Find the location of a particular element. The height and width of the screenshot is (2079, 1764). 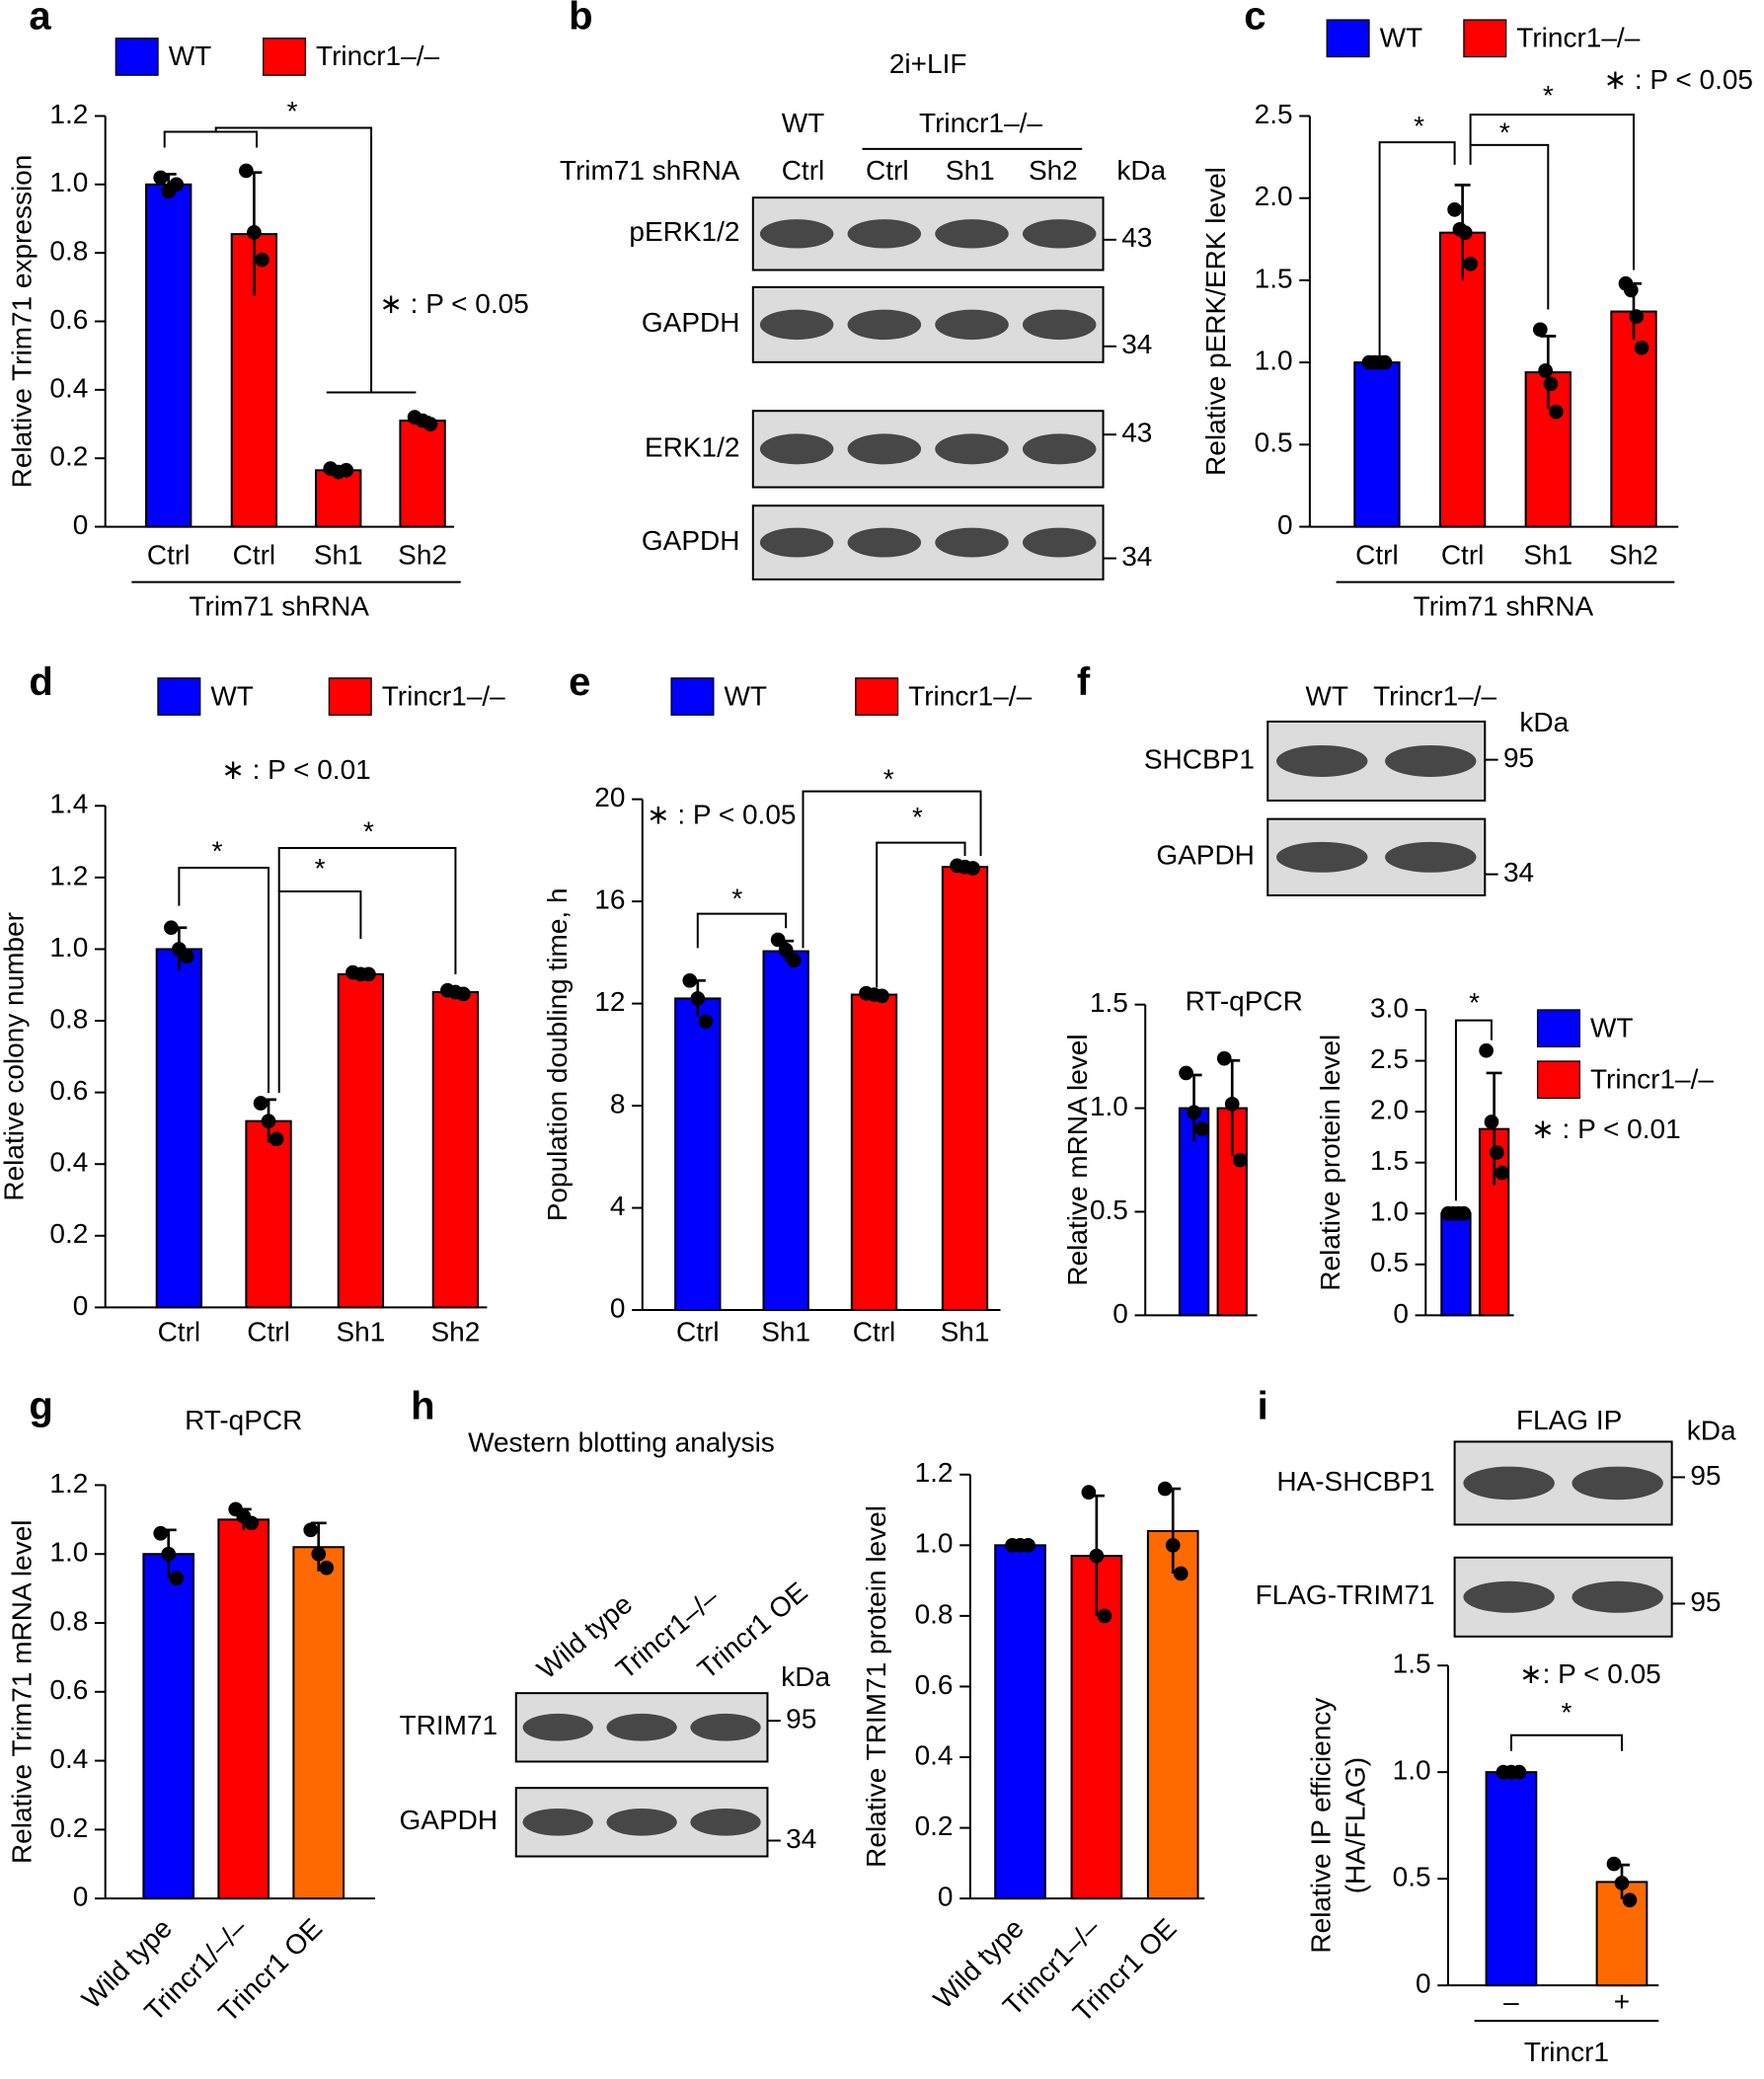

y-axis-label: Relative colony number is located at coordinates (14, 1056).